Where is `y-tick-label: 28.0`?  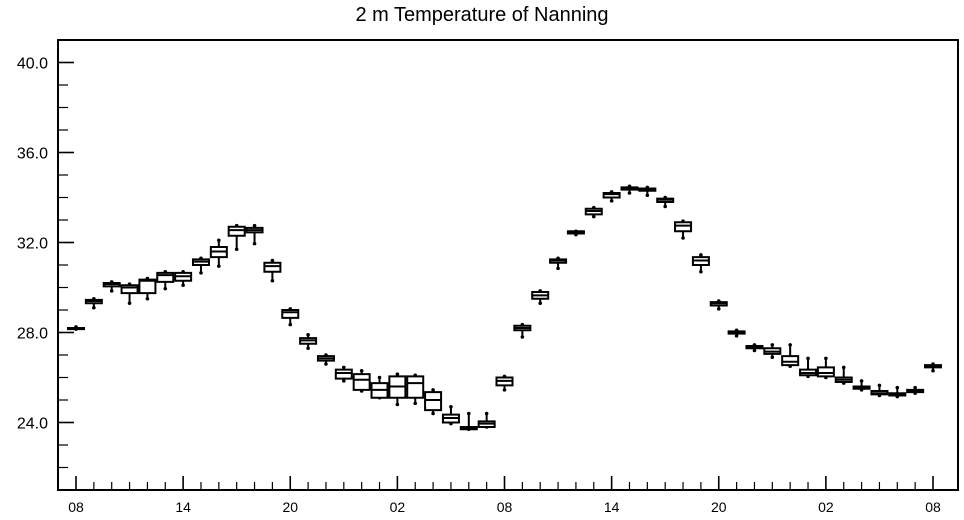 y-tick-label: 28.0 is located at coordinates (32, 334).